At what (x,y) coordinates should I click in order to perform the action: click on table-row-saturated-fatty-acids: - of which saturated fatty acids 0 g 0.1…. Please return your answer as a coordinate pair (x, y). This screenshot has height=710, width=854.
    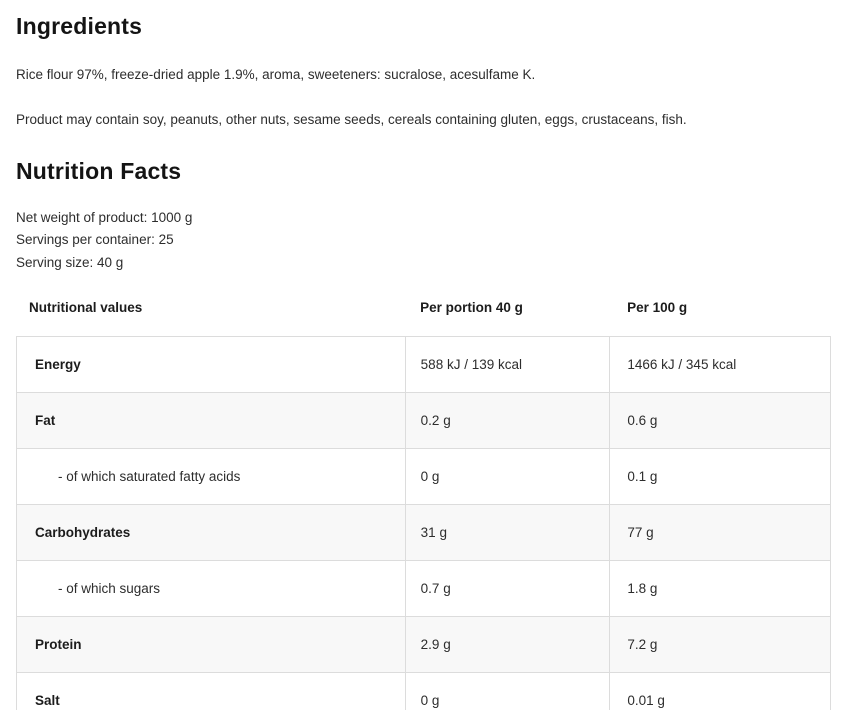
    Looking at the image, I should click on (423, 477).